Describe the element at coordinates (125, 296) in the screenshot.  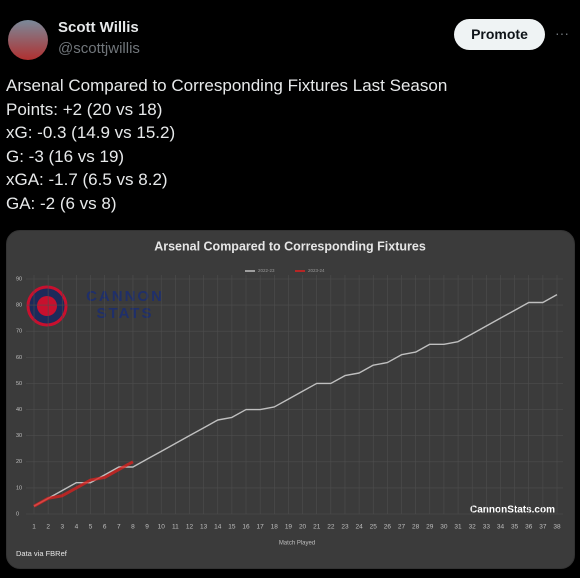
I see `logo-text: CANNON` at that location.